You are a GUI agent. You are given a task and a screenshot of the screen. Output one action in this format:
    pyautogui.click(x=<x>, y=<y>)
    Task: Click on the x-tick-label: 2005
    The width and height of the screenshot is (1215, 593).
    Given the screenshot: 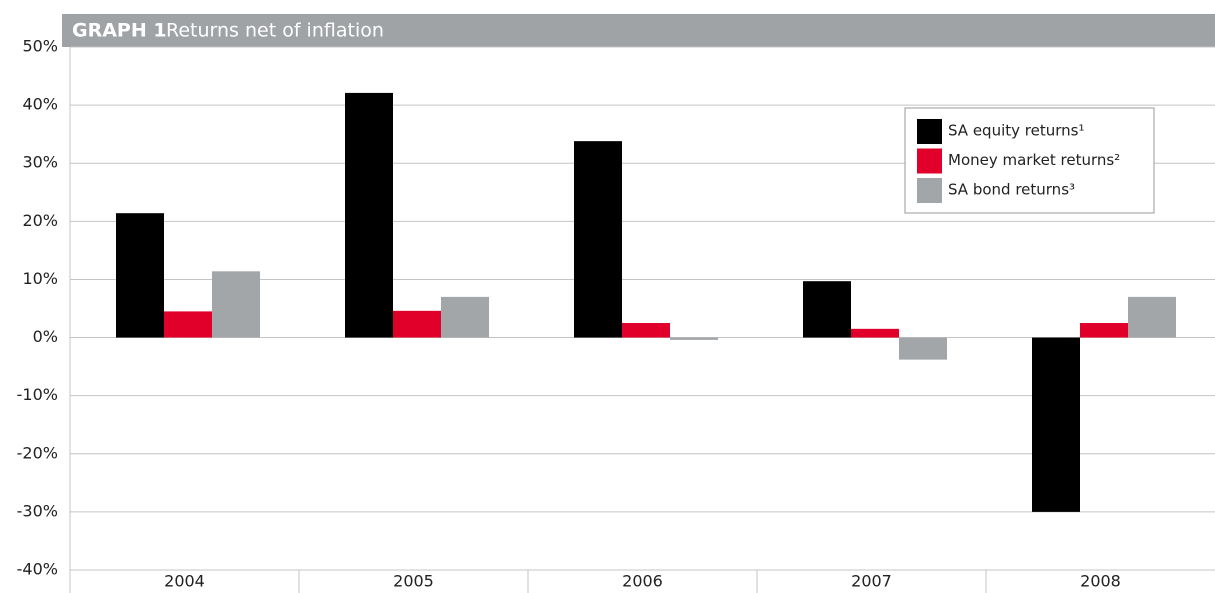 What is the action you would take?
    pyautogui.click(x=413, y=581)
    